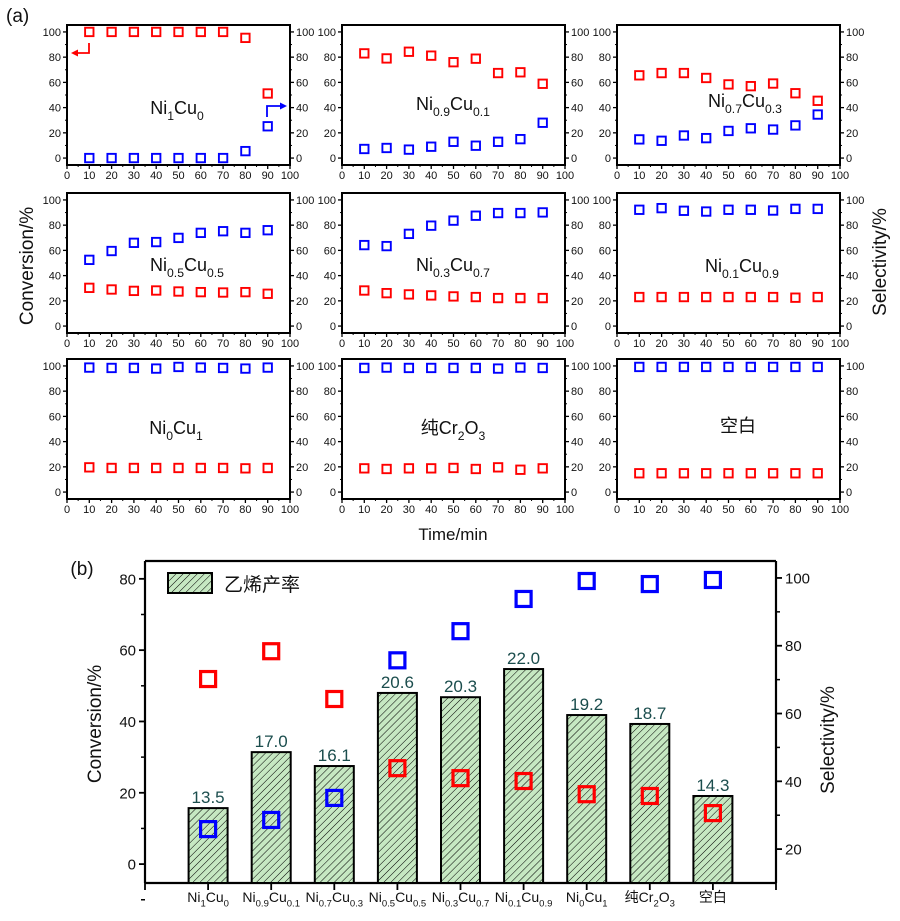 The image size is (900, 921). I want to click on panel-title: Ni1Cu0, so click(177, 110).